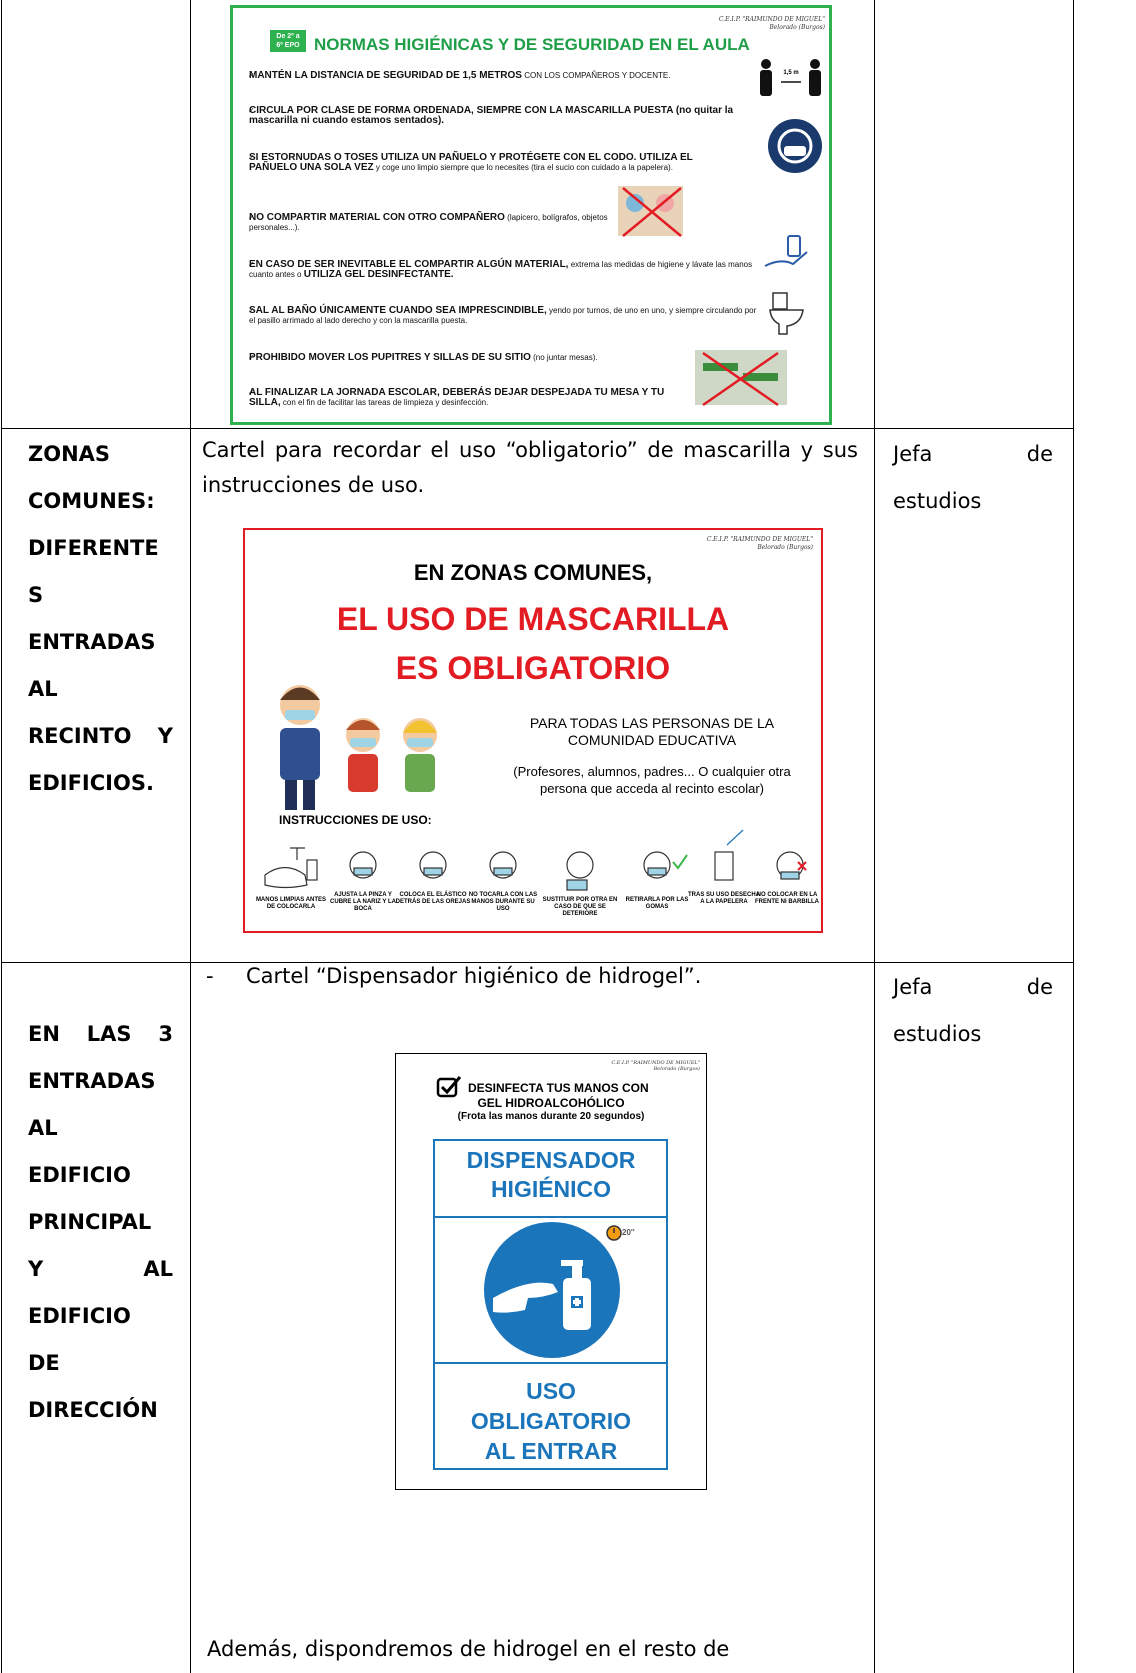  What do you see at coordinates (288, 41) in the screenshot?
I see `badge: De 2º a 6º EPO` at bounding box center [288, 41].